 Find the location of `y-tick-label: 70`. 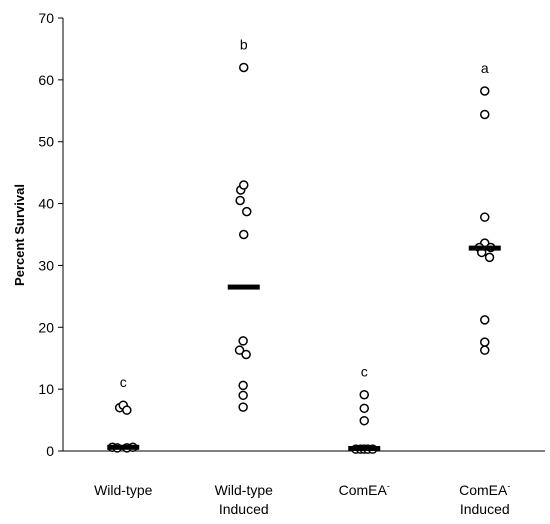

y-tick-label: 70 is located at coordinates (46, 18).